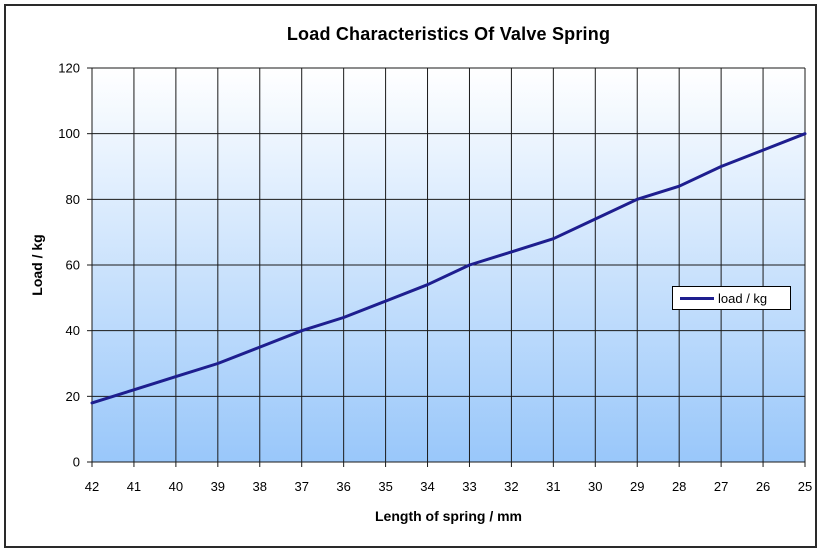  I want to click on x-tick-label: 31, so click(553, 486).